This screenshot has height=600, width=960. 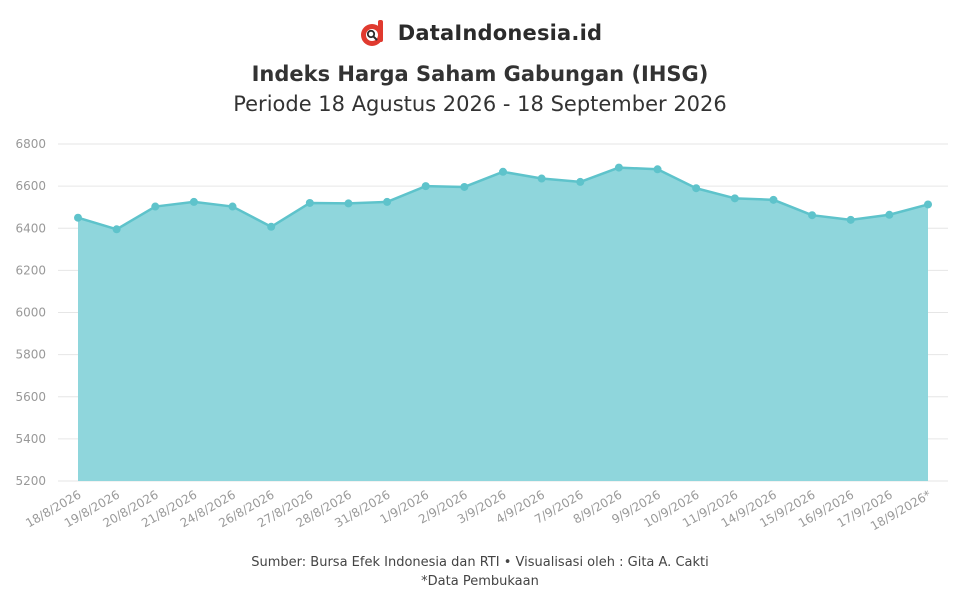 I want to click on y-tick-label: 6000, so click(x=30, y=313).